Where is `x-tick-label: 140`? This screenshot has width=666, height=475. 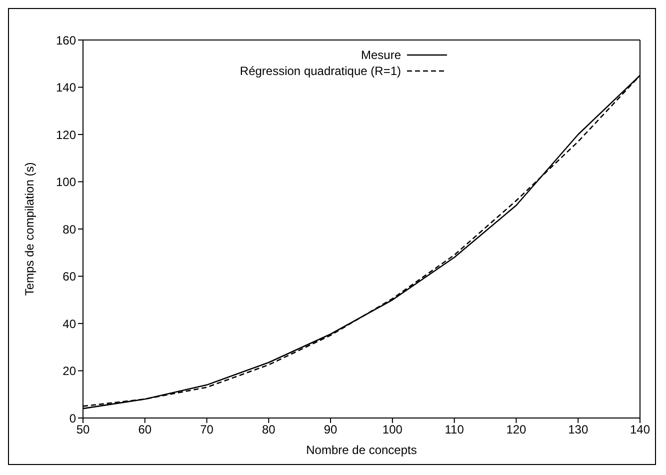 x-tick-label: 140 is located at coordinates (640, 429).